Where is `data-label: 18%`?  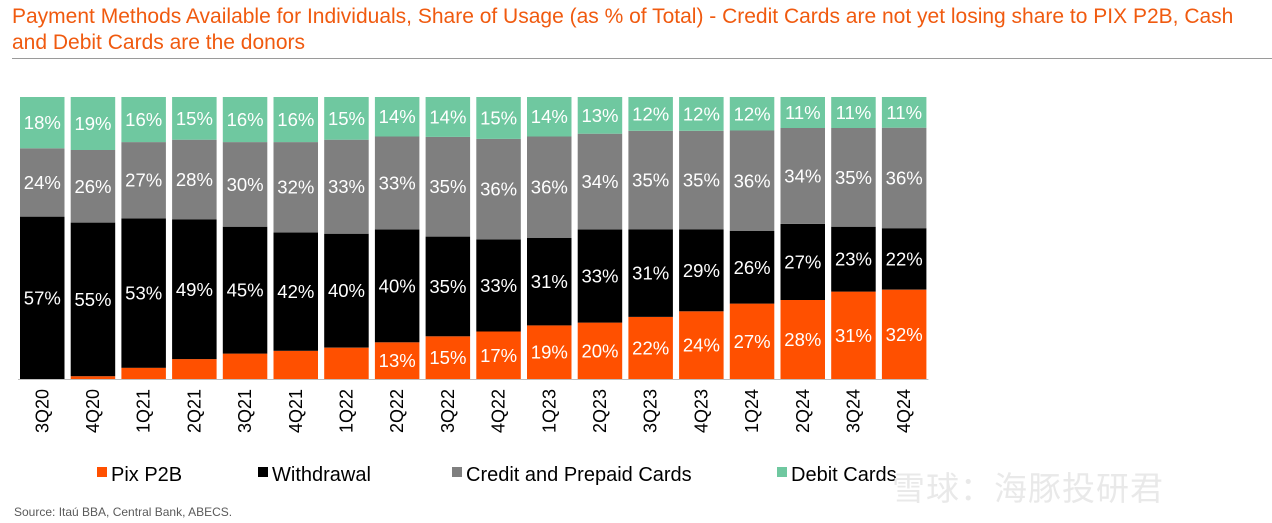
data-label: 18% is located at coordinates (42, 122).